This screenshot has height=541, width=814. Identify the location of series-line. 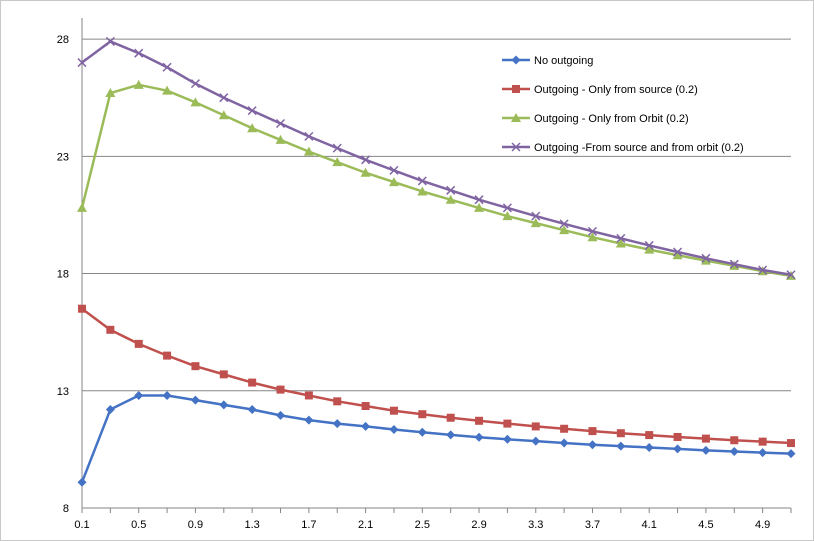
(436, 438).